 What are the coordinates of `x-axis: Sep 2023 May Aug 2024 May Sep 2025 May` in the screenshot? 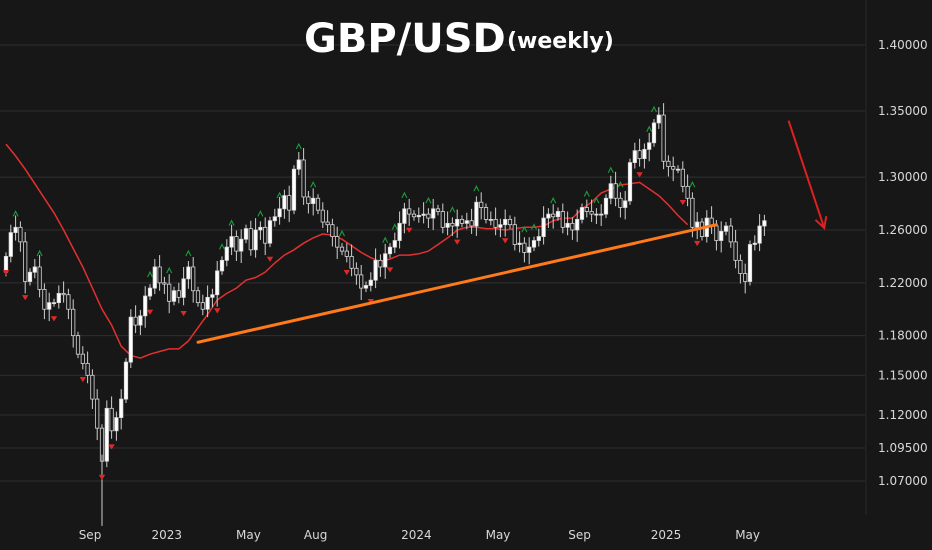 It's located at (419, 535).